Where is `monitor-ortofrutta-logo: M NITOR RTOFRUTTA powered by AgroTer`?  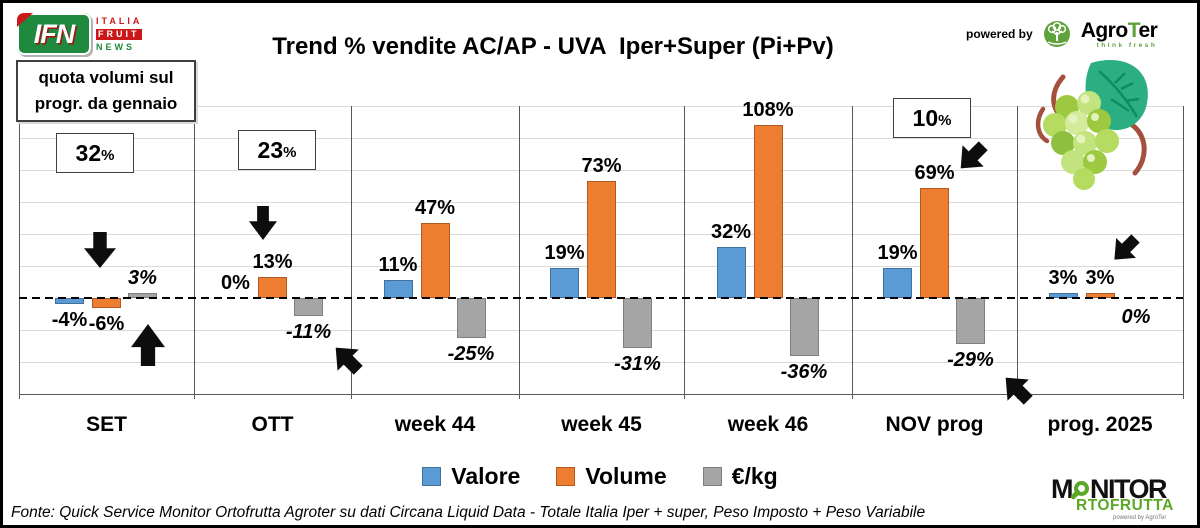 monitor-ortofrutta-logo: M NITOR RTOFRUTTA powered by AgroTer is located at coordinates (1121, 497).